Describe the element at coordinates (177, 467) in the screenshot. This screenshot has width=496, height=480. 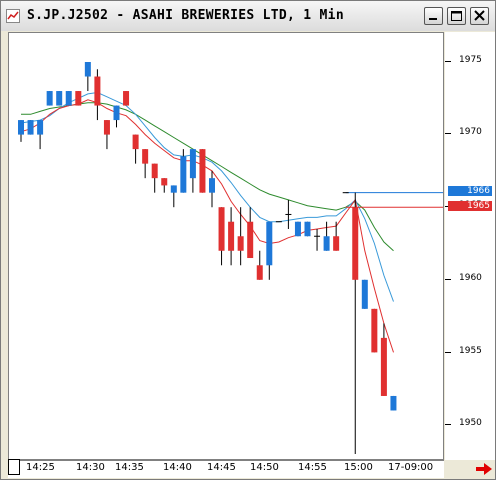
I see `x-tick-label: 14:40` at that location.